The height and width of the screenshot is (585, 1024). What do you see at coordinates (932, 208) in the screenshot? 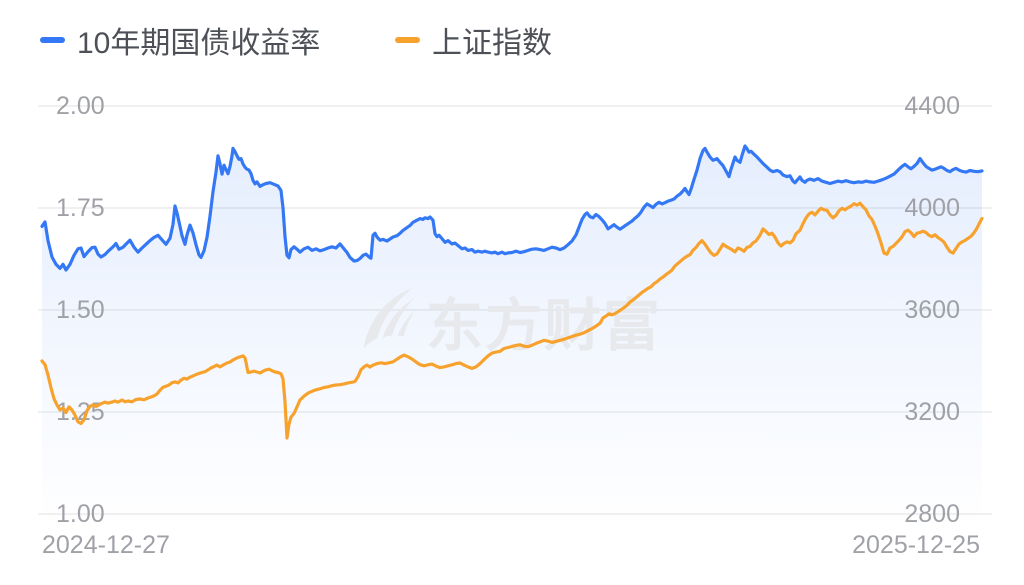
I see `right-axis-tick: 4000` at bounding box center [932, 208].